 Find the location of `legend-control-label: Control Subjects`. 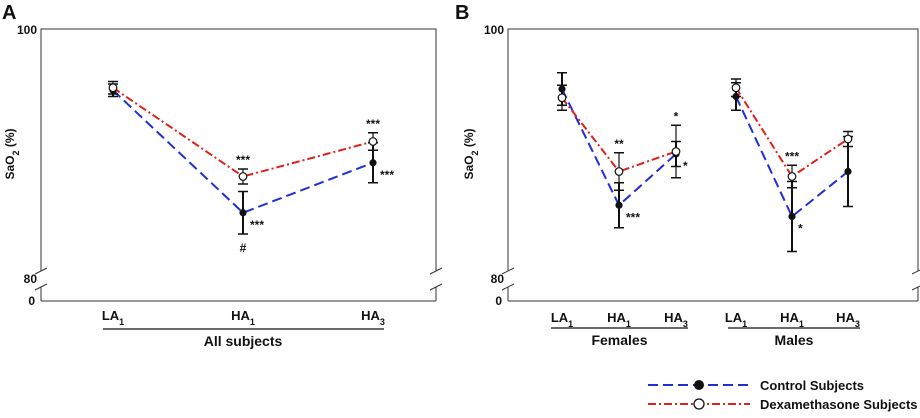

legend-control-label: Control Subjects is located at coordinates (812, 385).